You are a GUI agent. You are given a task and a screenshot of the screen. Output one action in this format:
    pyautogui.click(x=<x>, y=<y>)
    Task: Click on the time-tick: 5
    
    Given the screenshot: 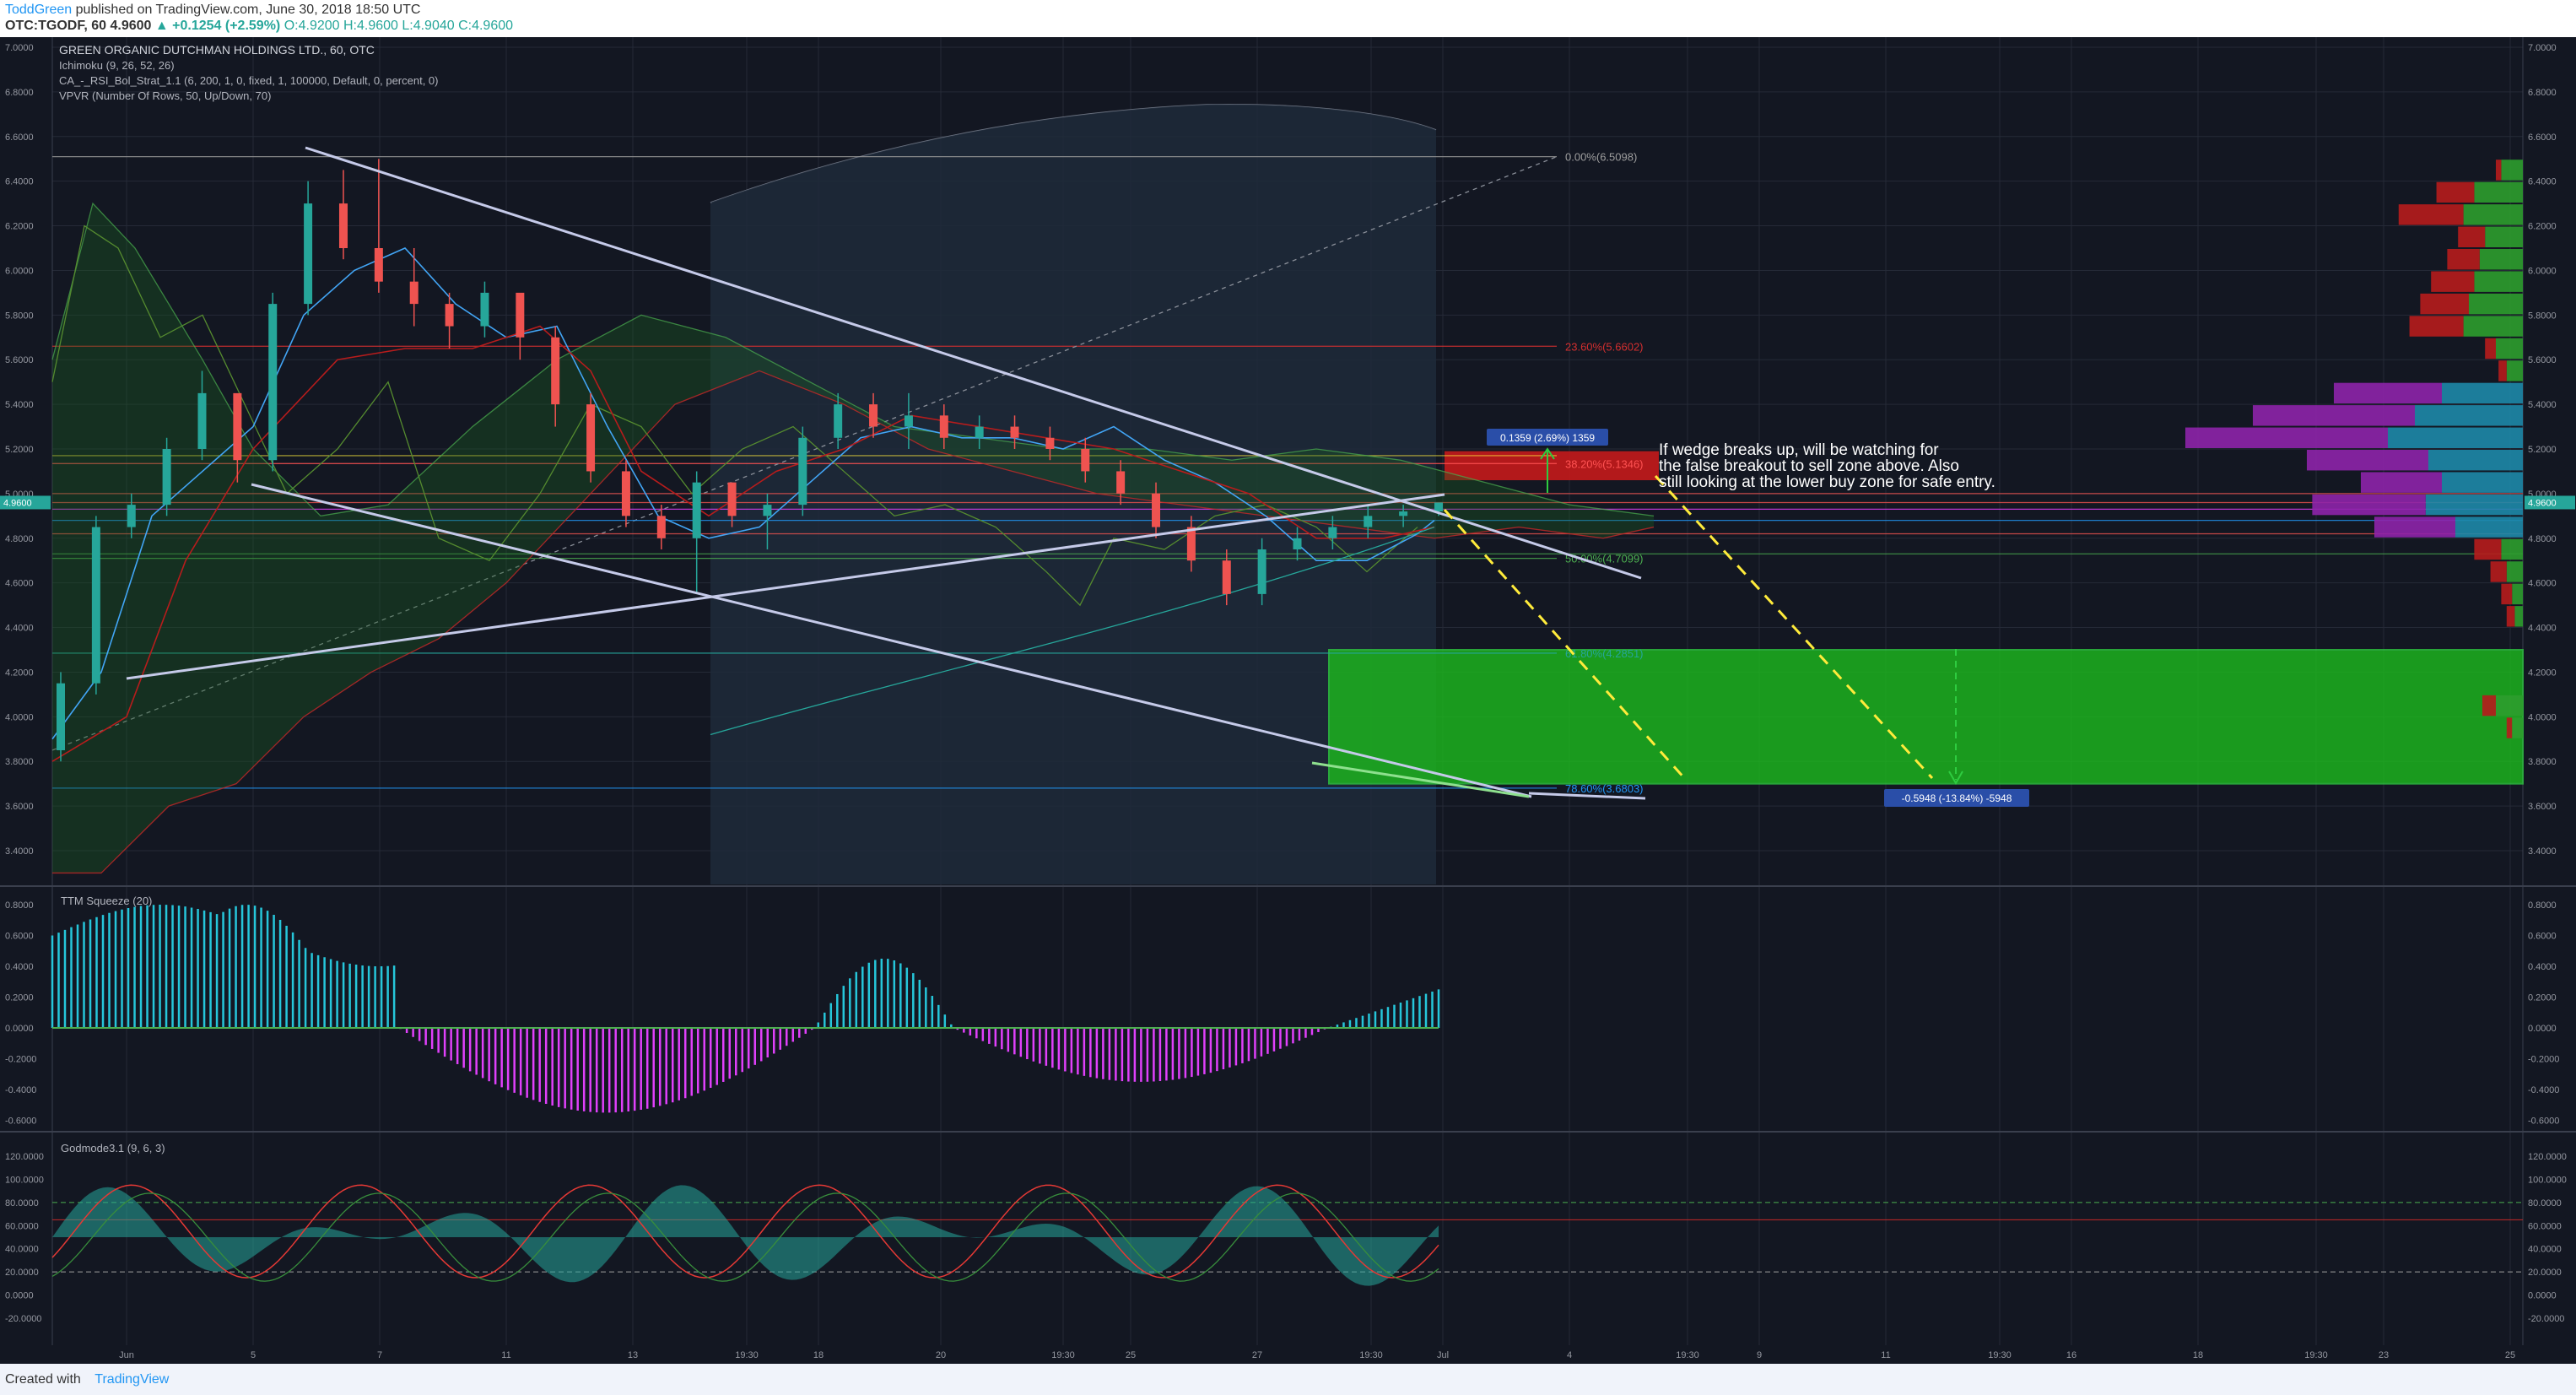 What is the action you would take?
    pyautogui.click(x=253, y=1355)
    